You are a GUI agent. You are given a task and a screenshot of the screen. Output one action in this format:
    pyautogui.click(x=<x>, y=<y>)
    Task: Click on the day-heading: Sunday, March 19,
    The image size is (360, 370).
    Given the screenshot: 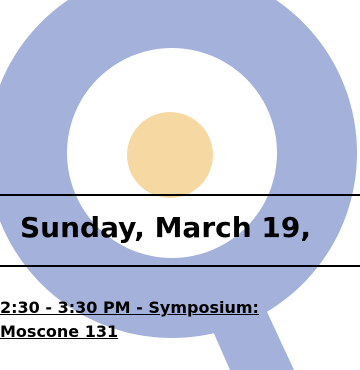 What is the action you would take?
    pyautogui.click(x=166, y=227)
    